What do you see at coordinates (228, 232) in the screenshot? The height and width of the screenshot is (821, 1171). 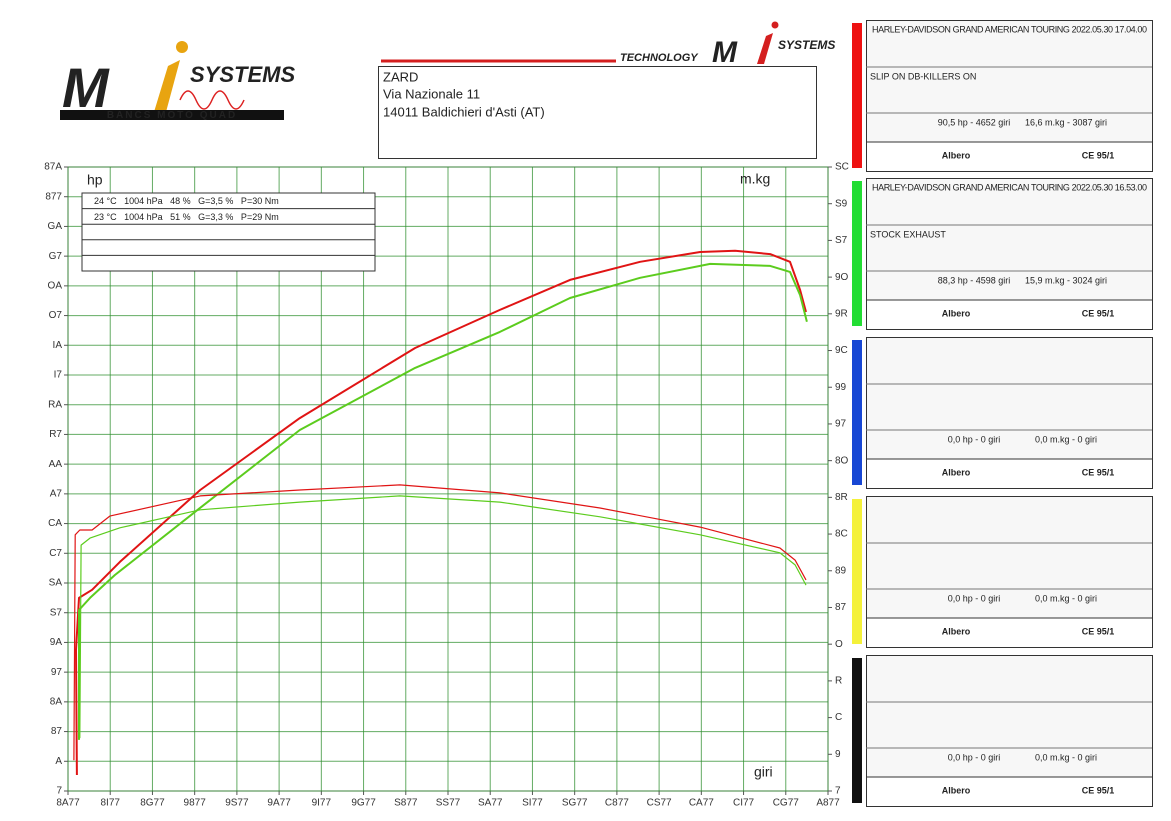 I see `conditions-table` at bounding box center [228, 232].